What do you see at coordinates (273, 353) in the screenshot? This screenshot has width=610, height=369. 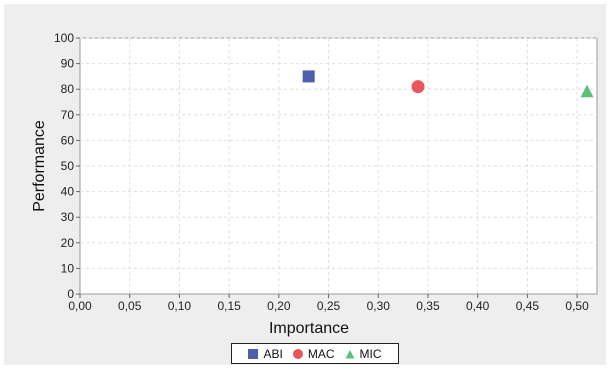 I see `legend-label-abi: ABI` at bounding box center [273, 353].